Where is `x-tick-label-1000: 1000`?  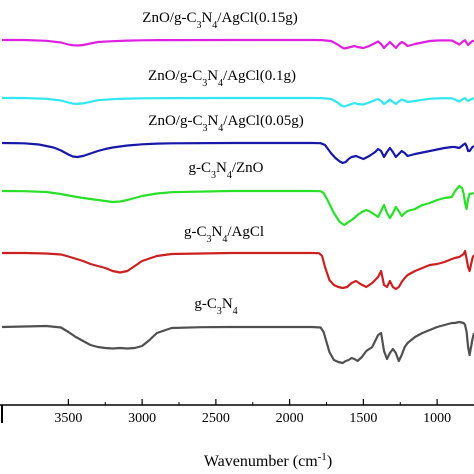
x-tick-label-1000: 1000 is located at coordinates (437, 418).